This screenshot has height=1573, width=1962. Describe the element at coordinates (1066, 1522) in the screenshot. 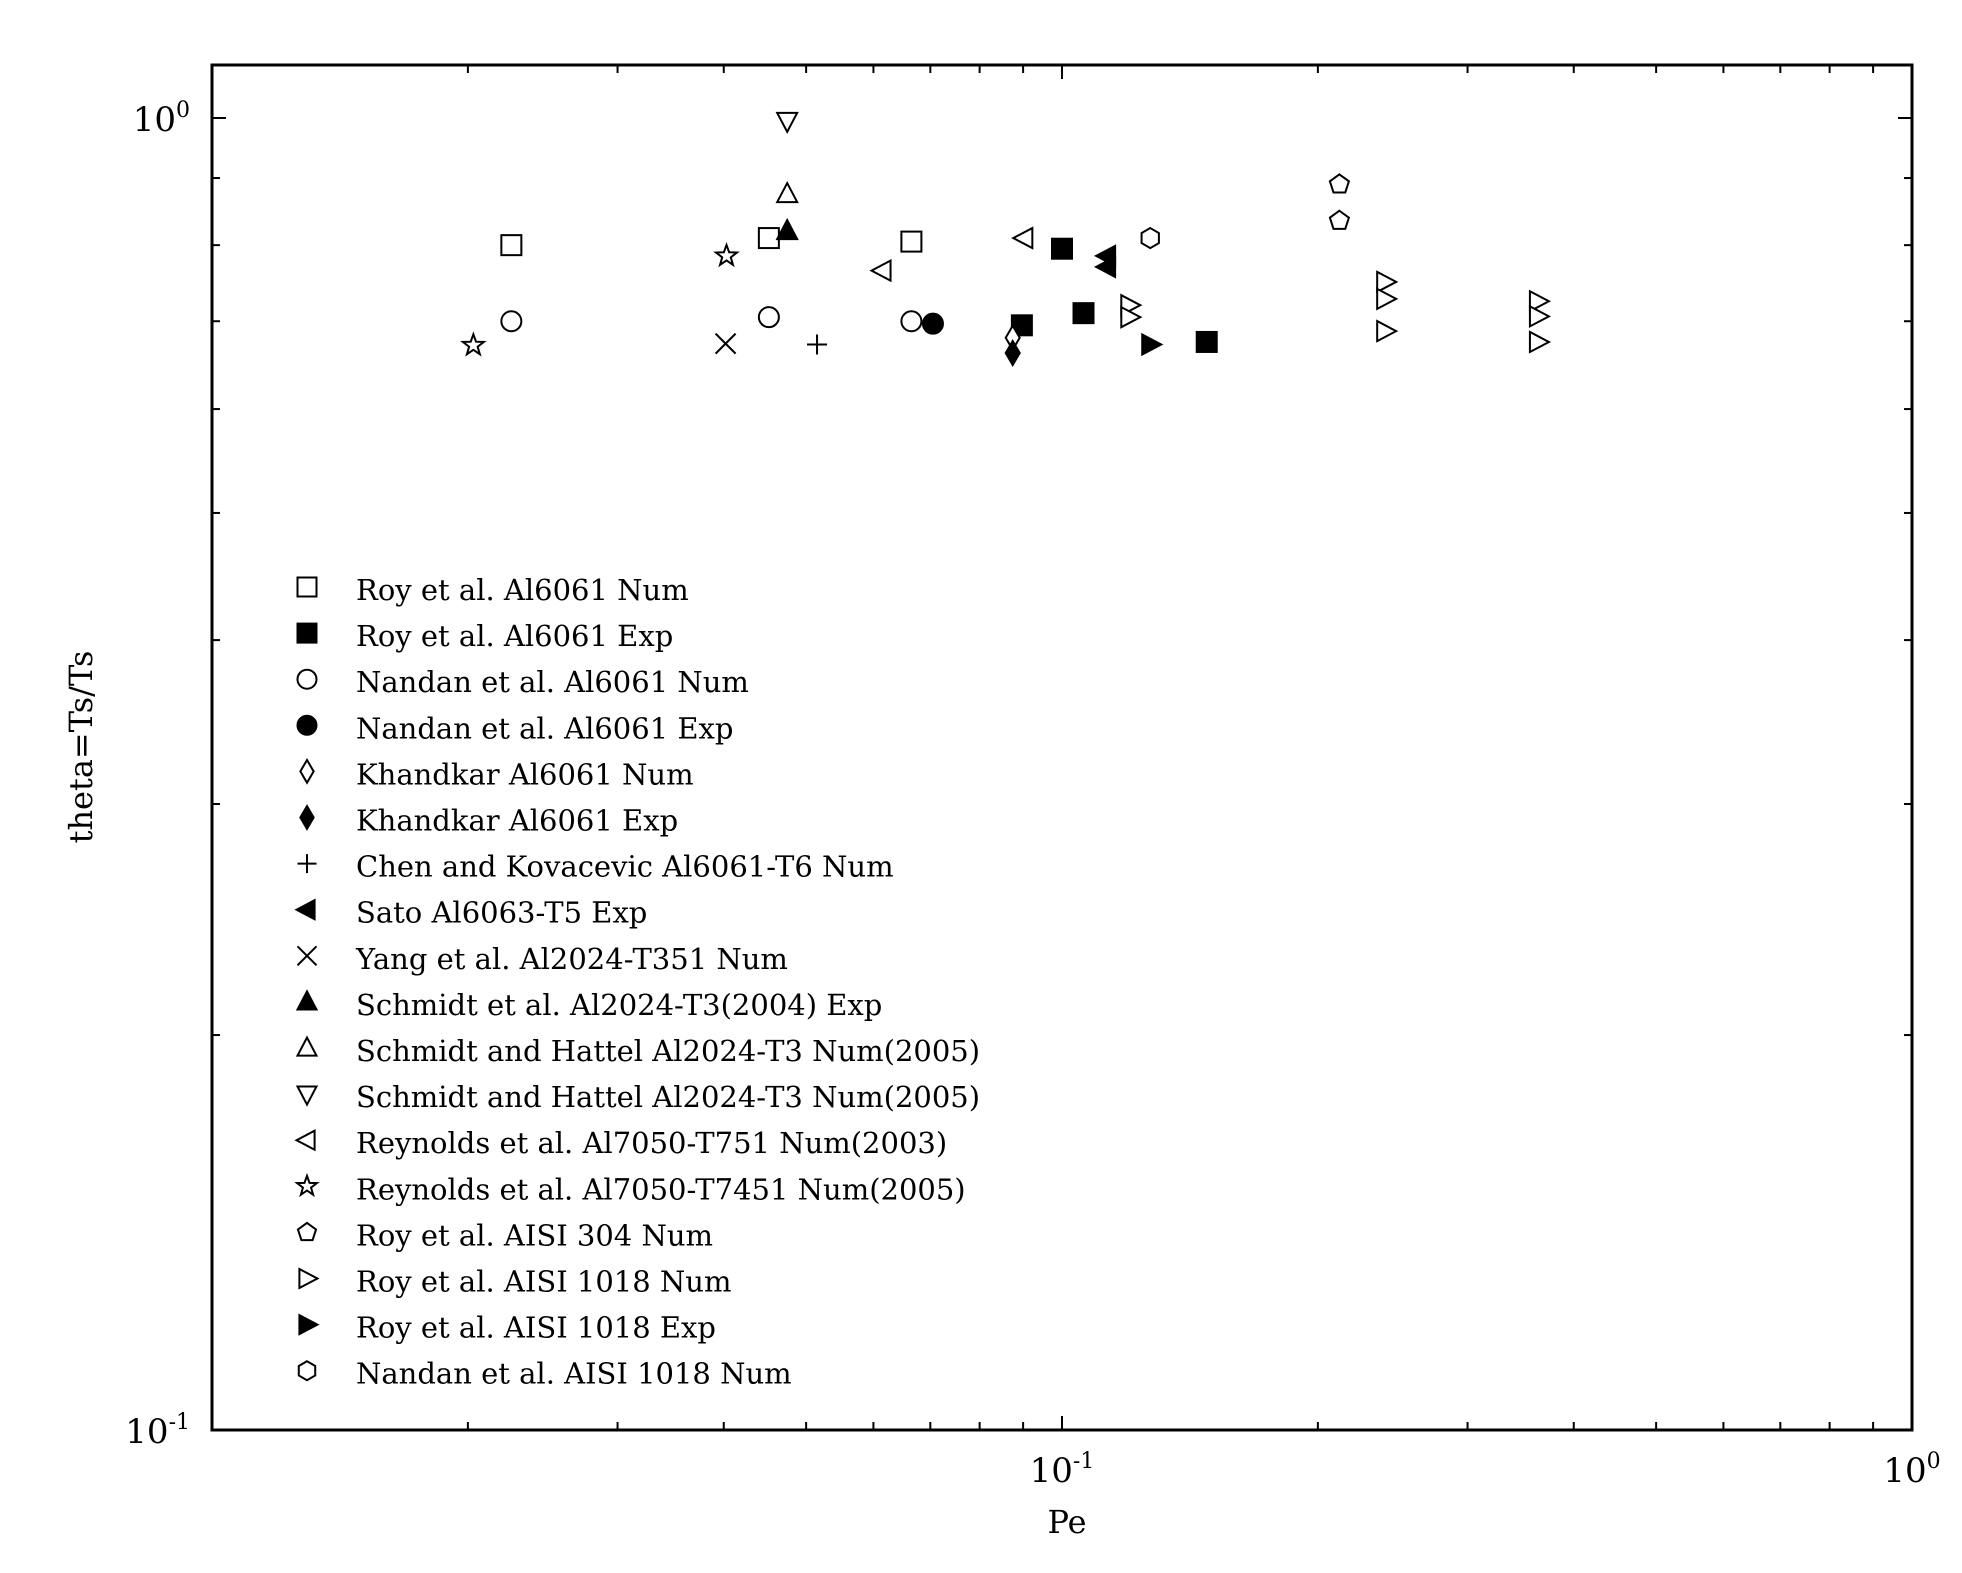

I see `x-axis-label: Pe` at that location.